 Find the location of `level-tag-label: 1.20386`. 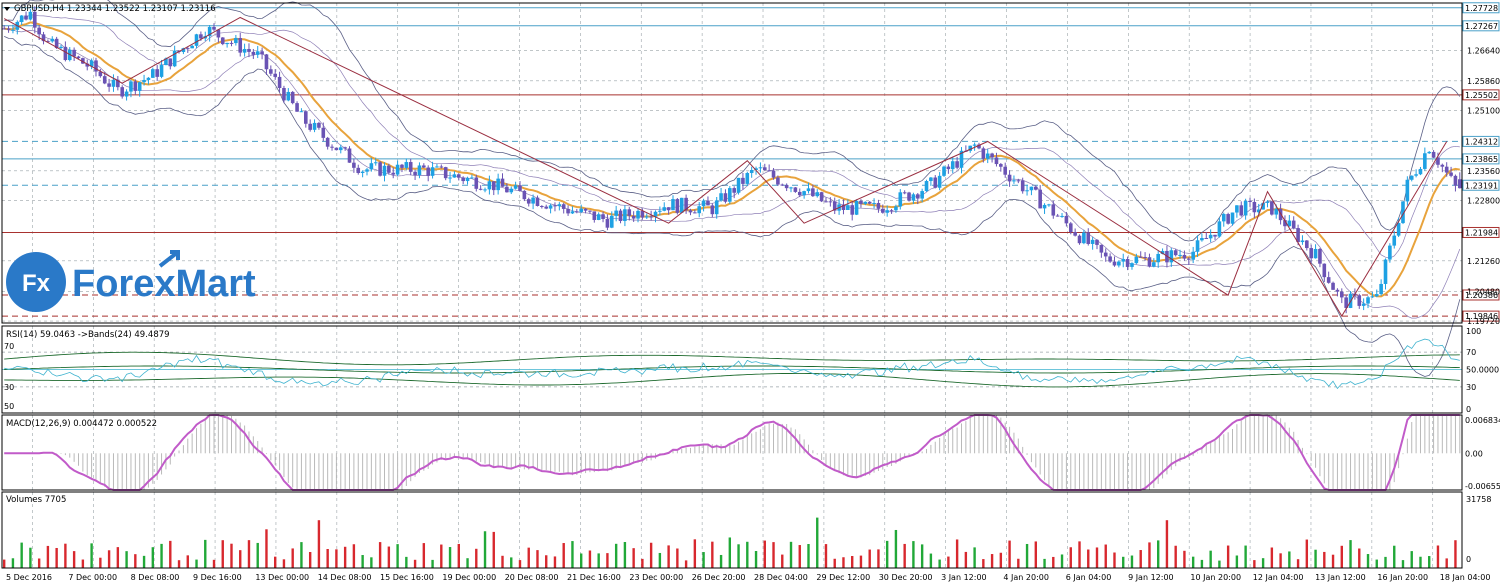

level-tag-label: 1.20386 is located at coordinates (1481, 295).